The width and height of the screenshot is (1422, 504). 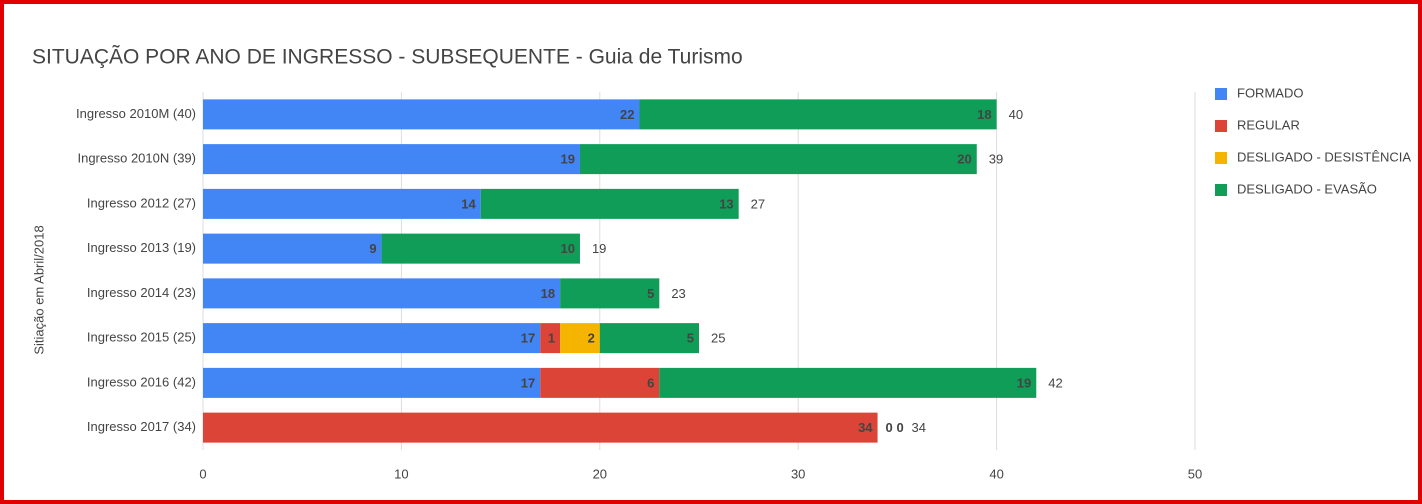 What do you see at coordinates (996, 159) in the screenshot?
I see `total-label: 39` at bounding box center [996, 159].